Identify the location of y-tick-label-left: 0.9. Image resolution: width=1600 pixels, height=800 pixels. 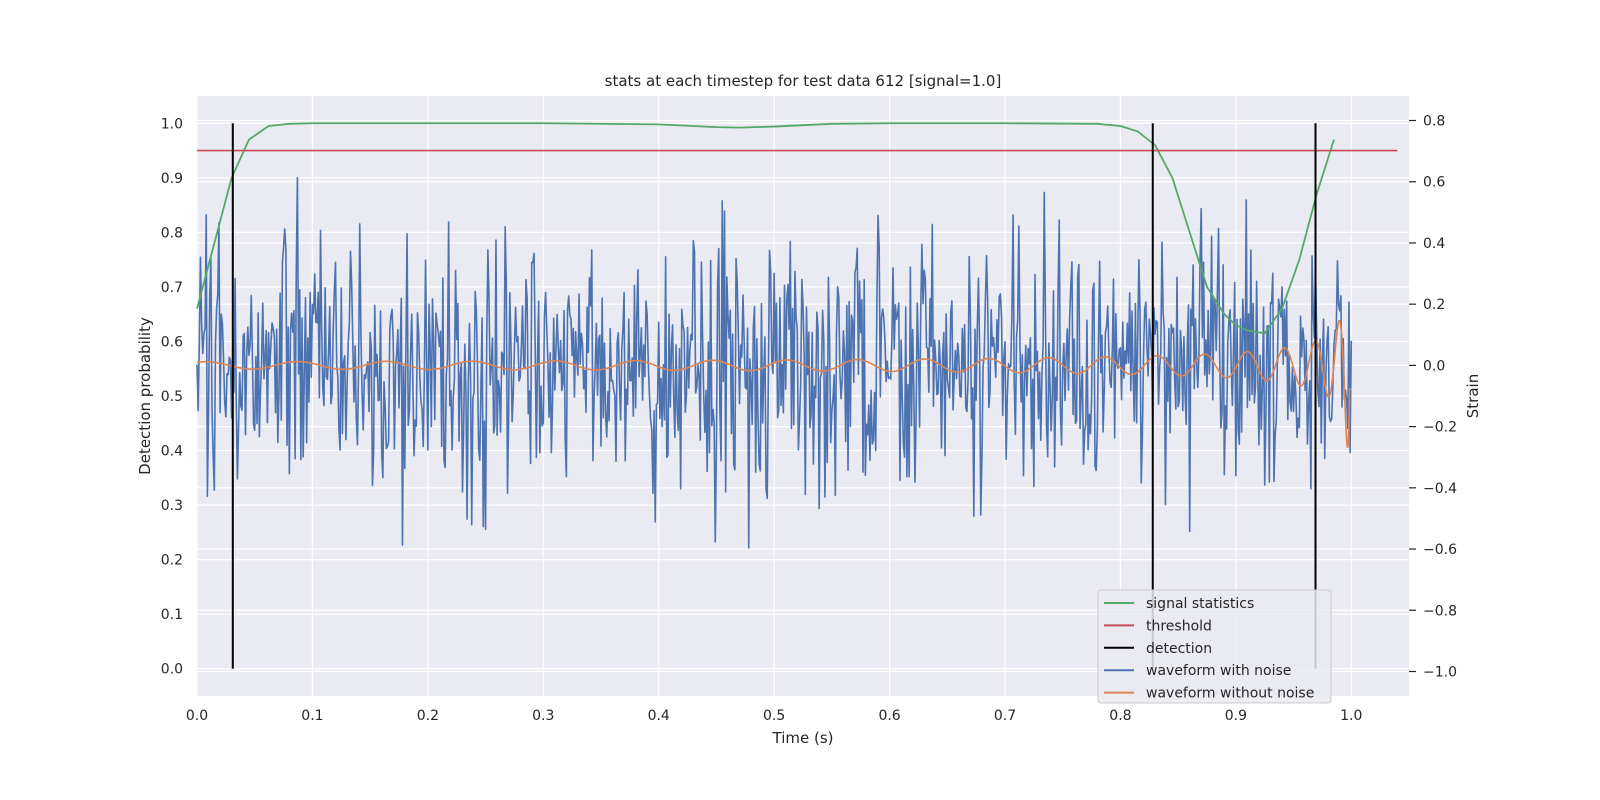
(172, 179).